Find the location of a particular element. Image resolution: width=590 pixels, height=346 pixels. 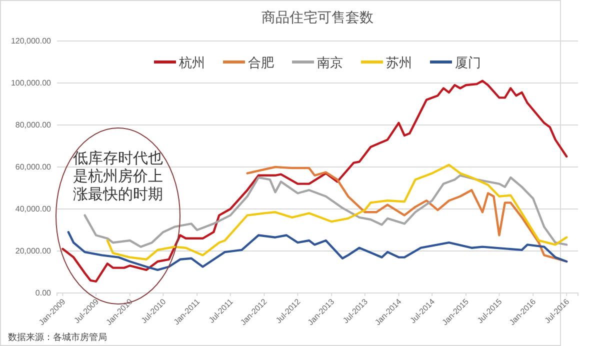

legend-label: 厦门 is located at coordinates (468, 63).